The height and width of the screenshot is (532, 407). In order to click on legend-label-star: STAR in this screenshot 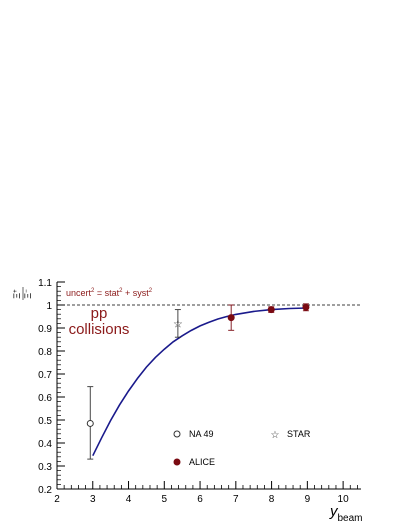, I will do `click(299, 434)`.